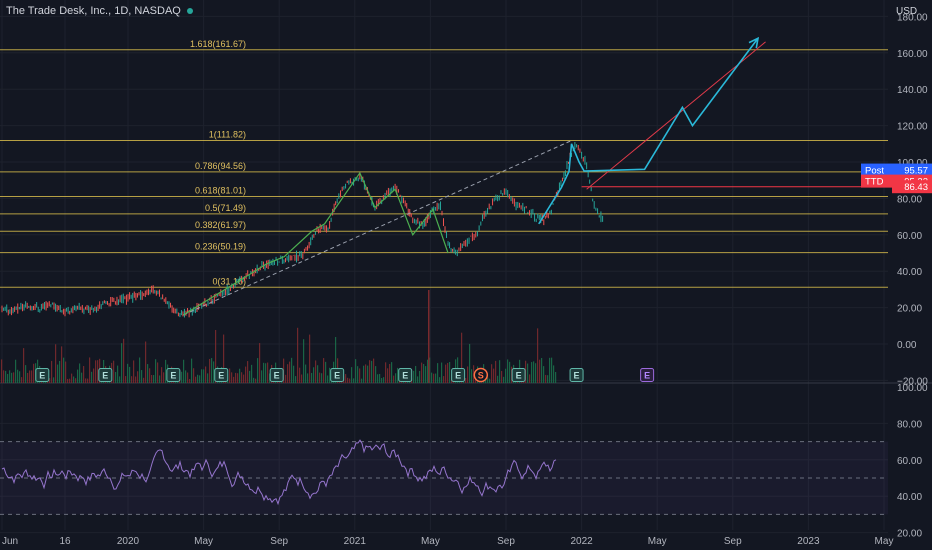 Image resolution: width=932 pixels, height=550 pixels. Describe the element at coordinates (279, 472) in the screenshot. I see `rsi-line` at that location.